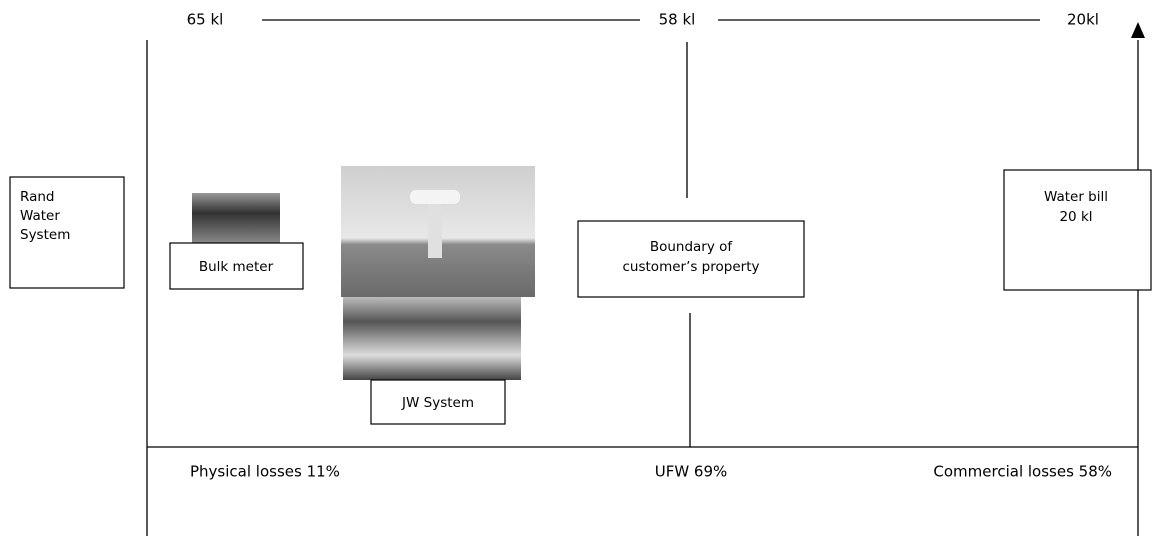 The width and height of the screenshot is (1152, 536). I want to click on flow-label: 20kl, so click(1083, 20).